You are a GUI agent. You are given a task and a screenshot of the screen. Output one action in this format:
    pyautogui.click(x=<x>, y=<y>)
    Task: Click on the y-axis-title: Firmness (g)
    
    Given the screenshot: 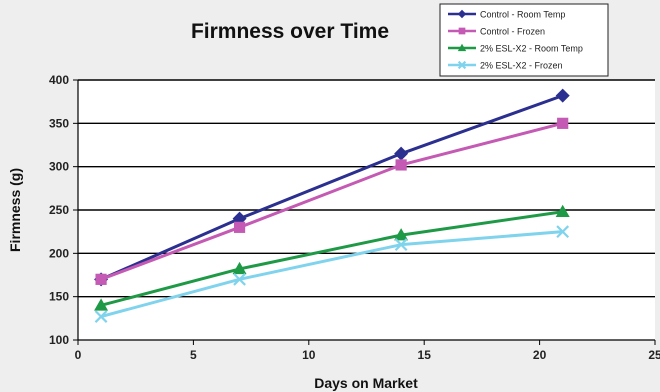 What is the action you would take?
    pyautogui.click(x=15, y=210)
    